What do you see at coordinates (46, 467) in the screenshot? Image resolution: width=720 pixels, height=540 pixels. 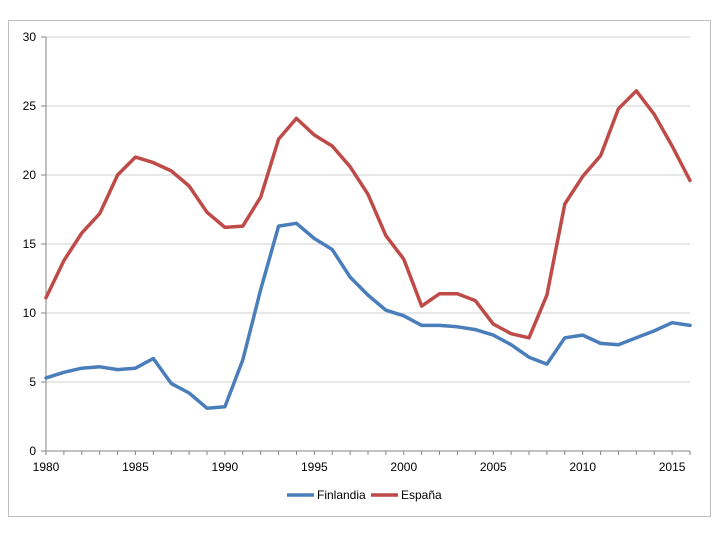 I see `x-tick-label: 1980` at bounding box center [46, 467].